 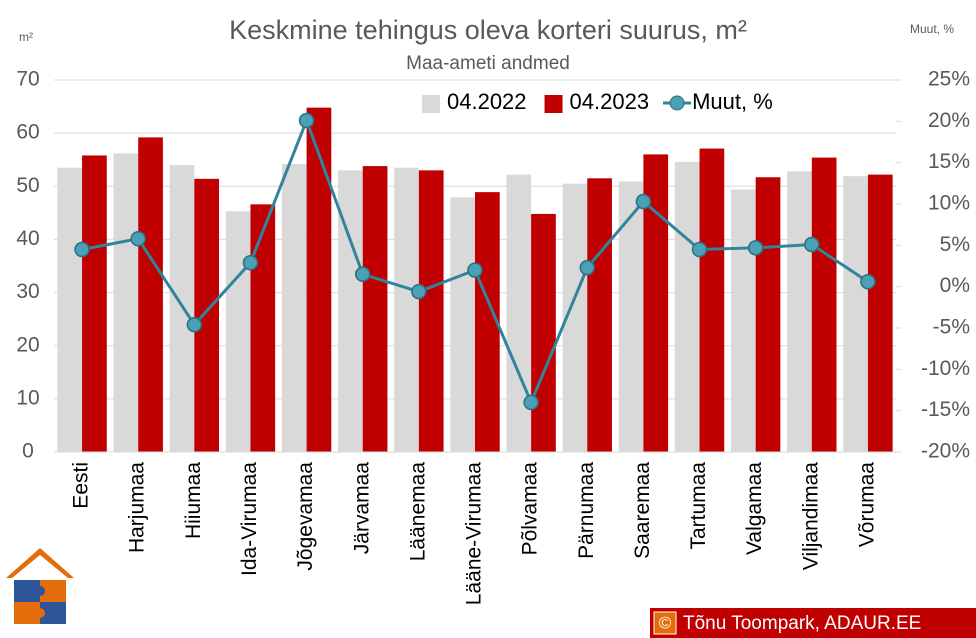 I want to click on x-tick-label: Läänemaa, so click(x=417, y=512).